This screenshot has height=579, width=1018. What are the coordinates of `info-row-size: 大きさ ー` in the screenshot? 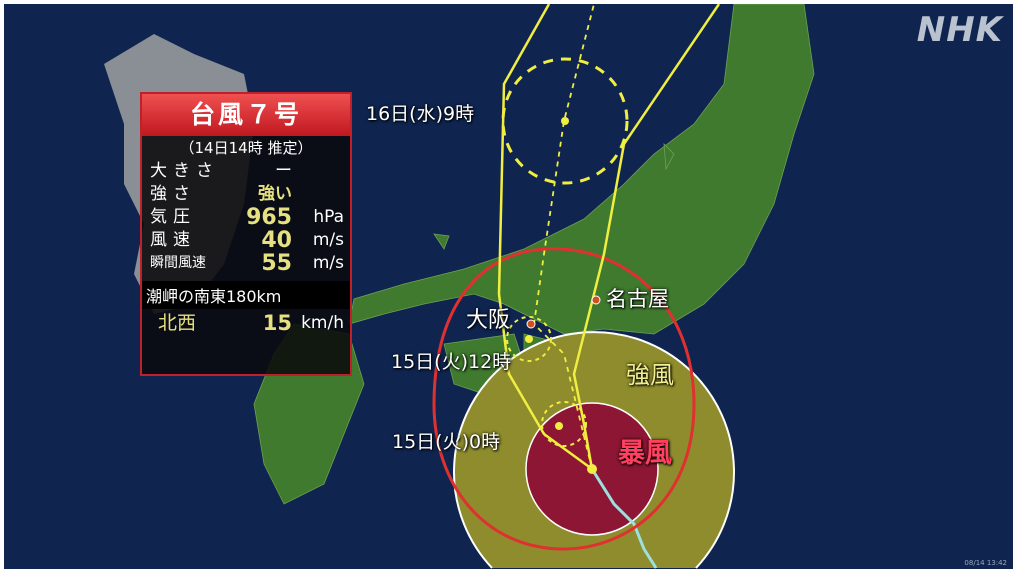 It's located at (246, 171).